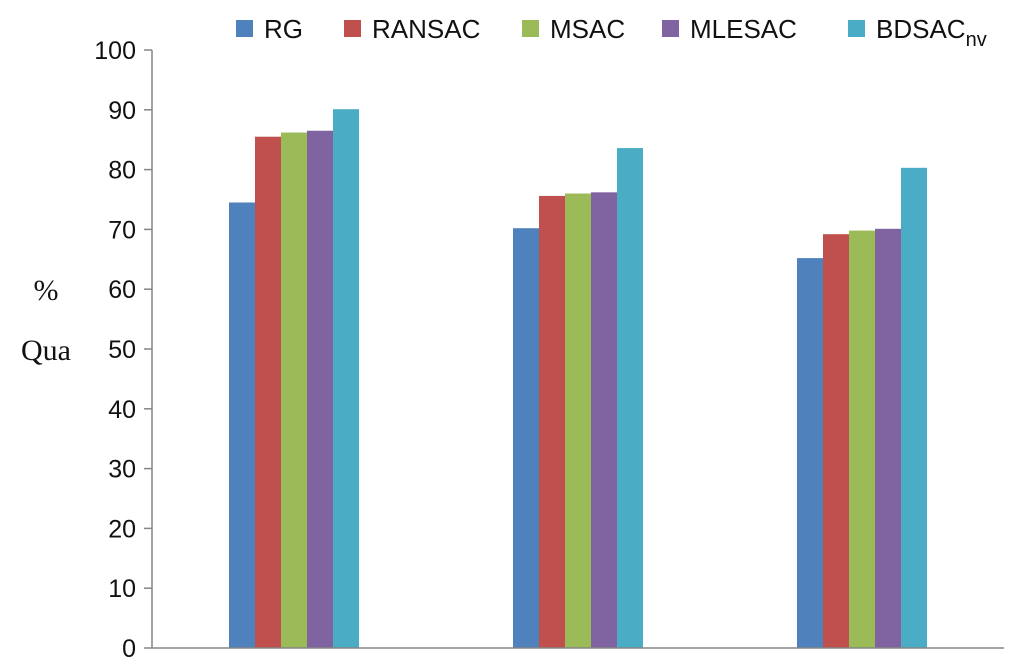  I want to click on y-tick-label: 100, so click(115, 51).